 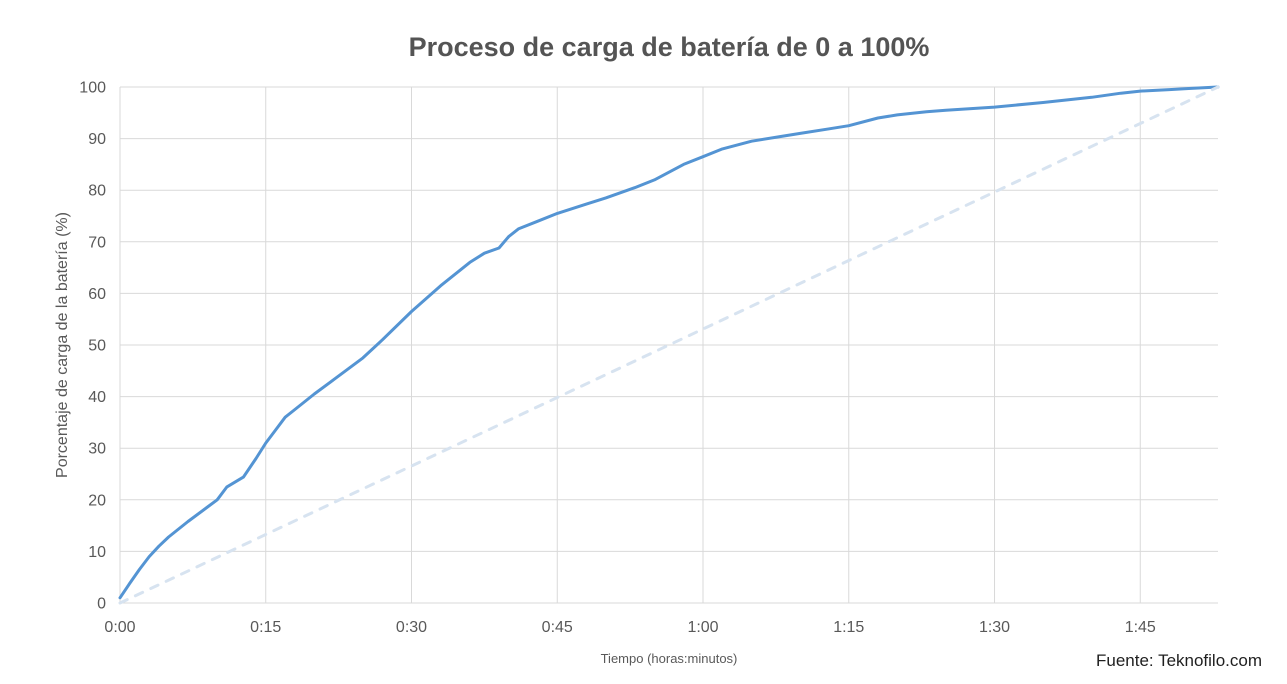 What do you see at coordinates (557, 627) in the screenshot?
I see `x-tick-label: 0:45` at bounding box center [557, 627].